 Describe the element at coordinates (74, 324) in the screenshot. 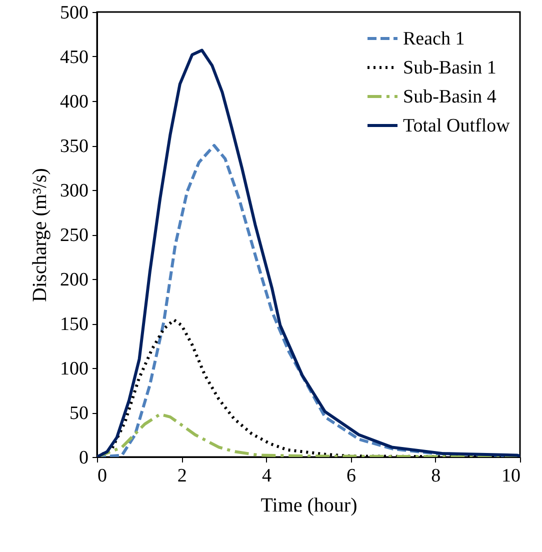

I see `y-tick-label: 150` at that location.